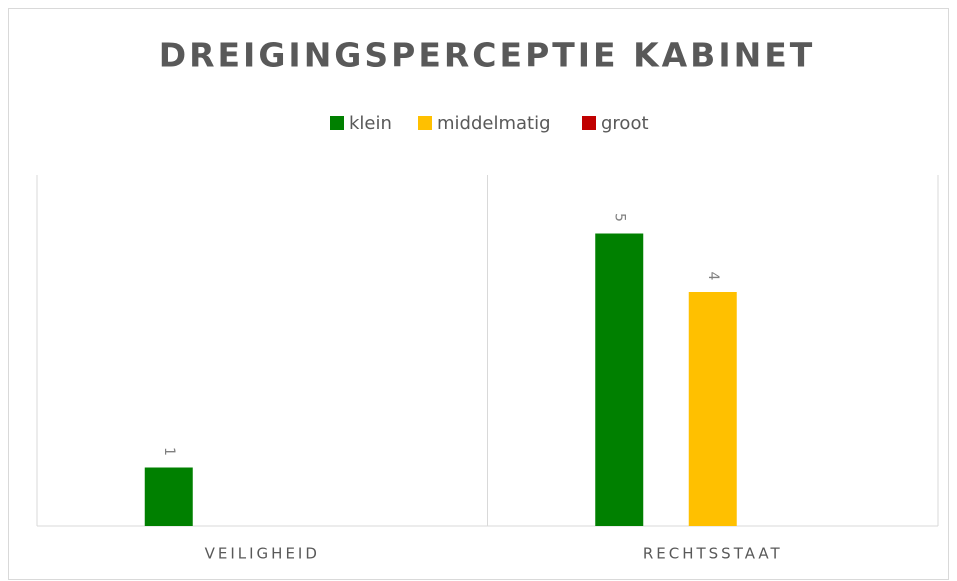 This screenshot has height=581, width=957. What do you see at coordinates (370, 123) in the screenshot?
I see `legend-label: klein` at bounding box center [370, 123].